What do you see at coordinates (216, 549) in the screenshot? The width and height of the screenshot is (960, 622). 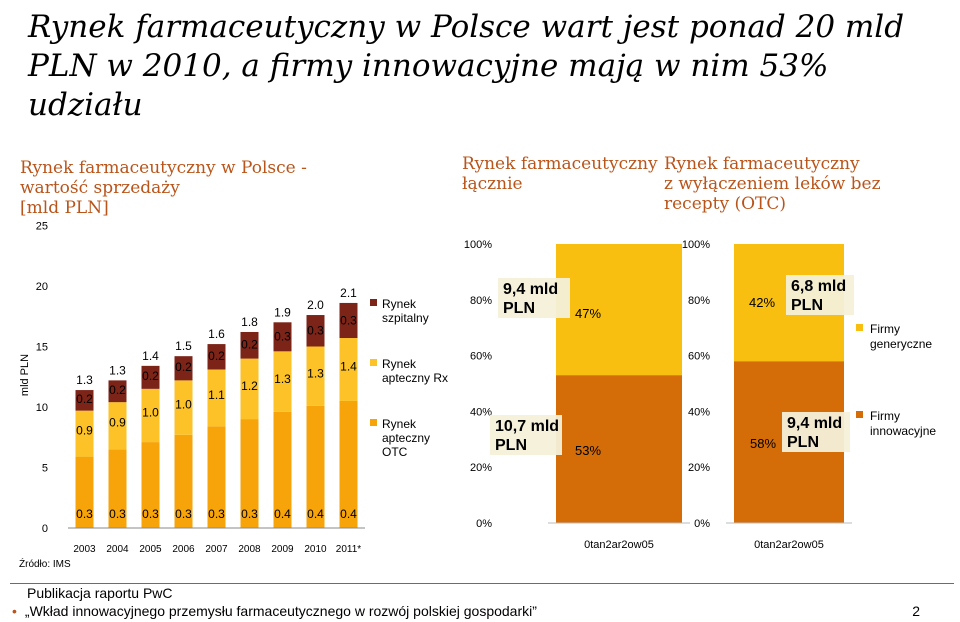 I see `x-tick-label: 2007` at bounding box center [216, 549].